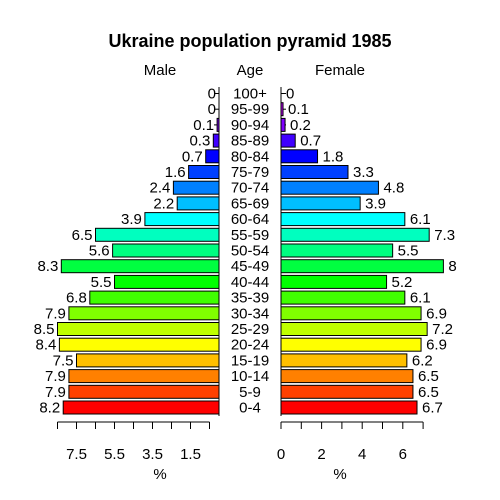  Describe the element at coordinates (250, 392) in the screenshot. I see `age-label: 5-9` at that location.